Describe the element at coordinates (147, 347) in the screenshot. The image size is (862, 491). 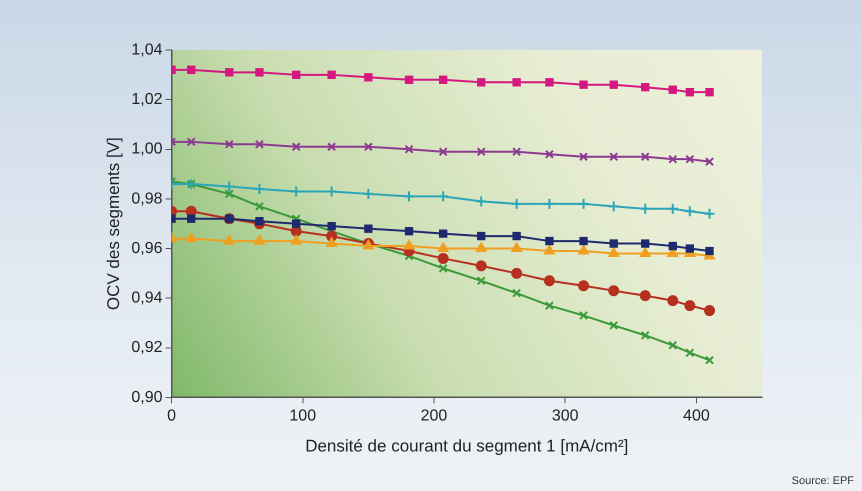
I see `y-tick-label: 0,92` at that location.